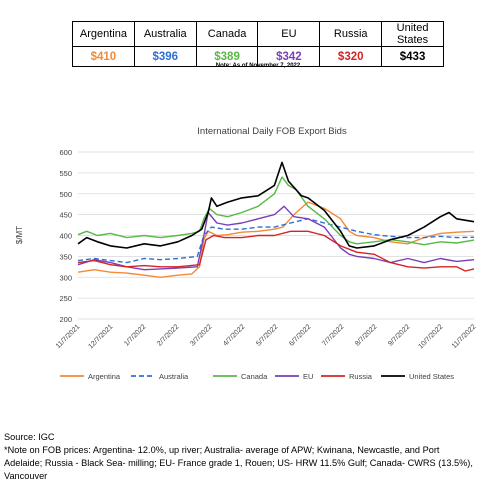 The width and height of the screenshot is (499, 489). Describe the element at coordinates (361, 376) in the screenshot. I see `legend-label: Russia` at that location.